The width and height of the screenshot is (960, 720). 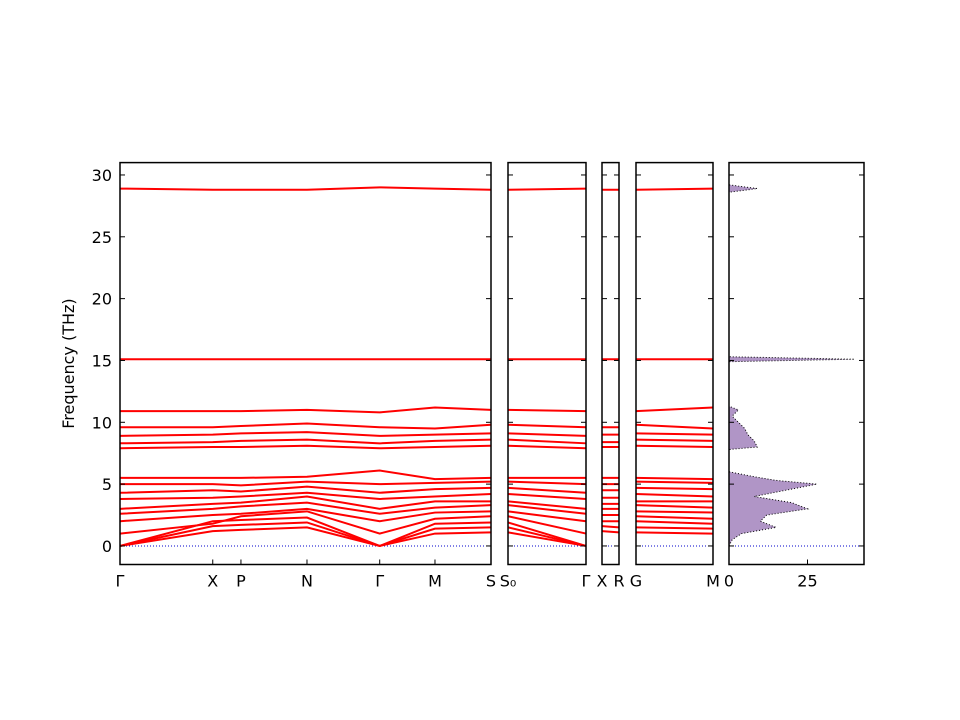 I want to click on x-tick-label: G, so click(x=636, y=581).